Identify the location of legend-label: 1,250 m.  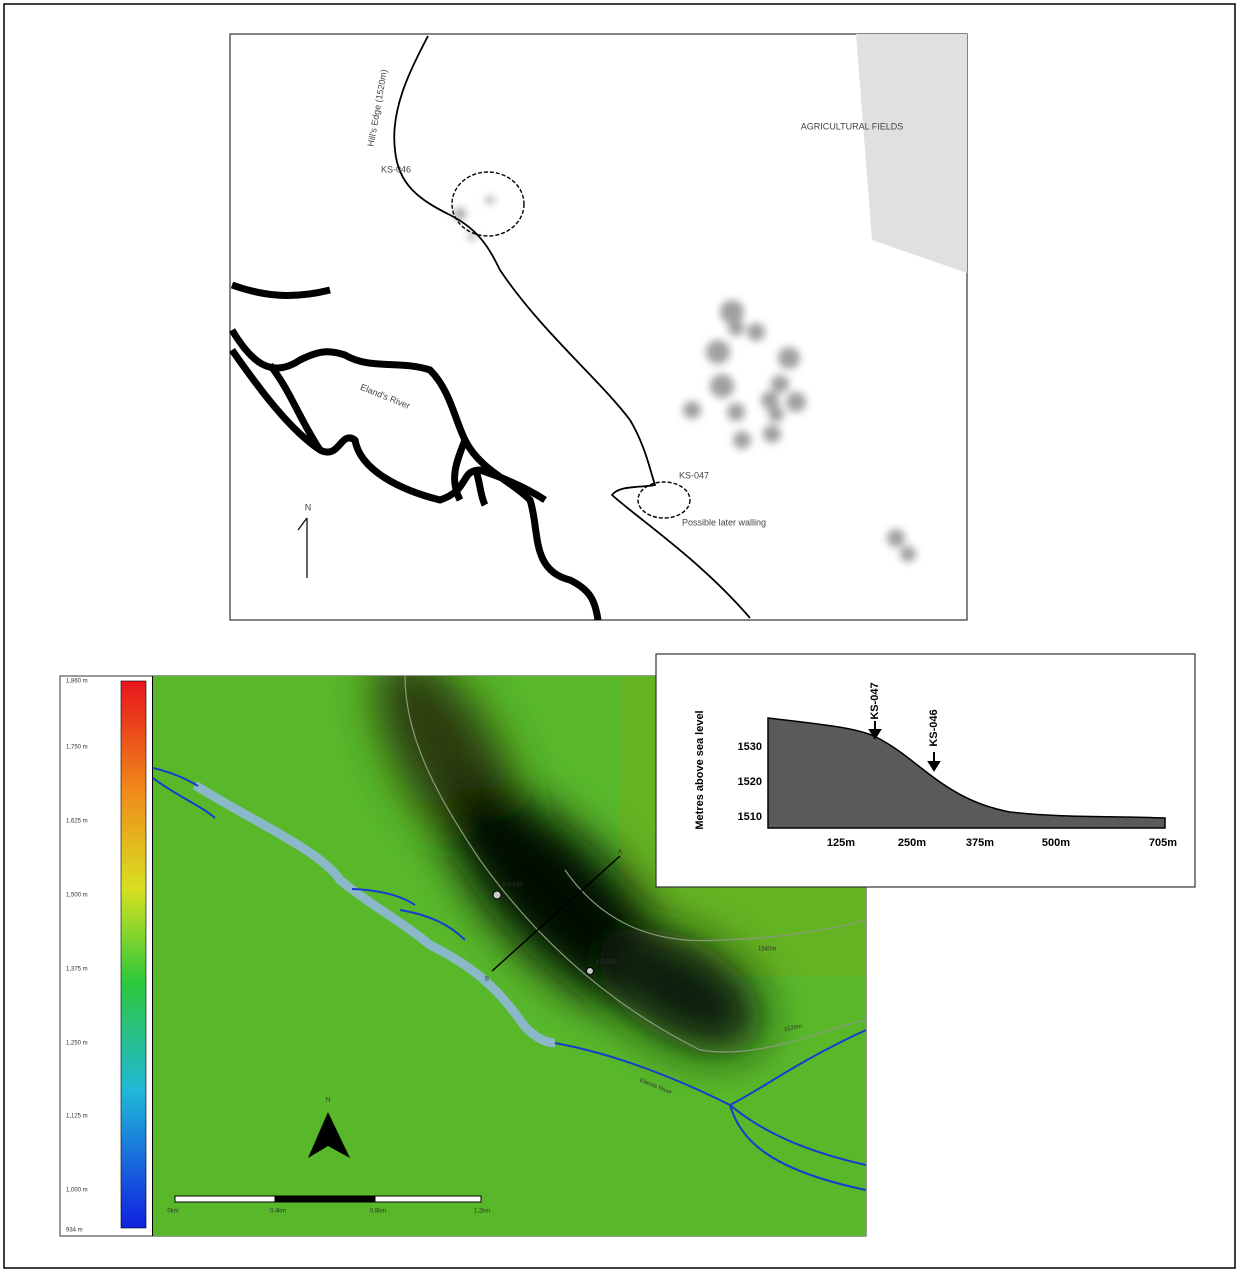
(77, 1044).